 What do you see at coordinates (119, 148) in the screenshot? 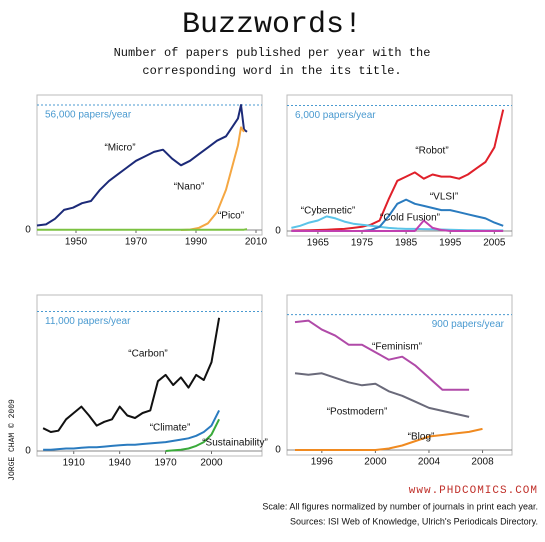
I see `series-label: “Micro”` at bounding box center [119, 148].